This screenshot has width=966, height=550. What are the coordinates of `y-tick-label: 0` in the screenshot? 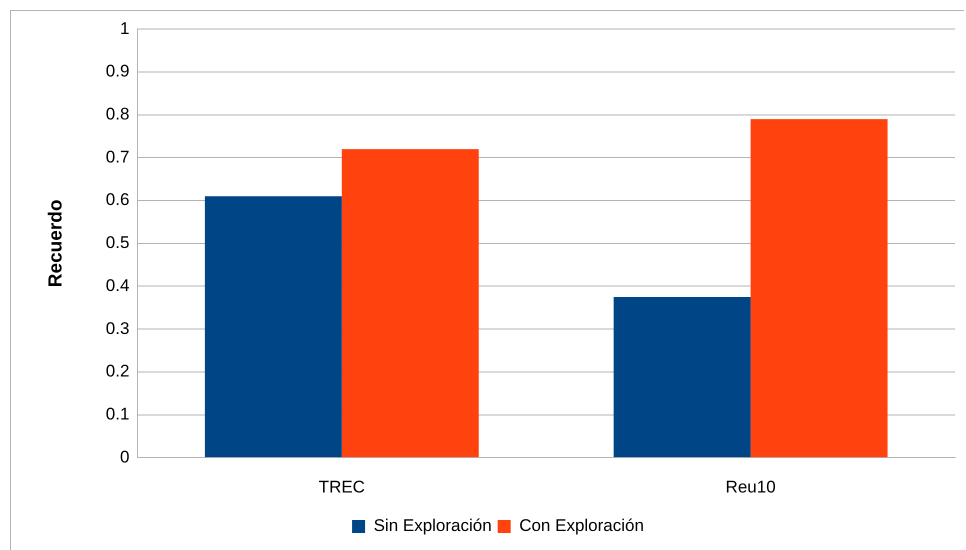 It's located at (125, 456).